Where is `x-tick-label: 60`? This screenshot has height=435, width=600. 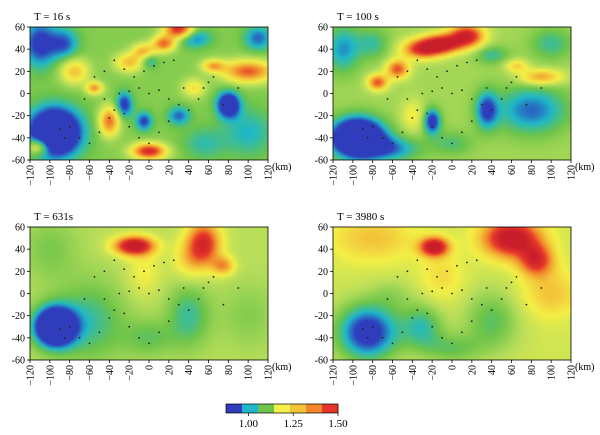
x-tick-label: 60 is located at coordinates (209, 170).